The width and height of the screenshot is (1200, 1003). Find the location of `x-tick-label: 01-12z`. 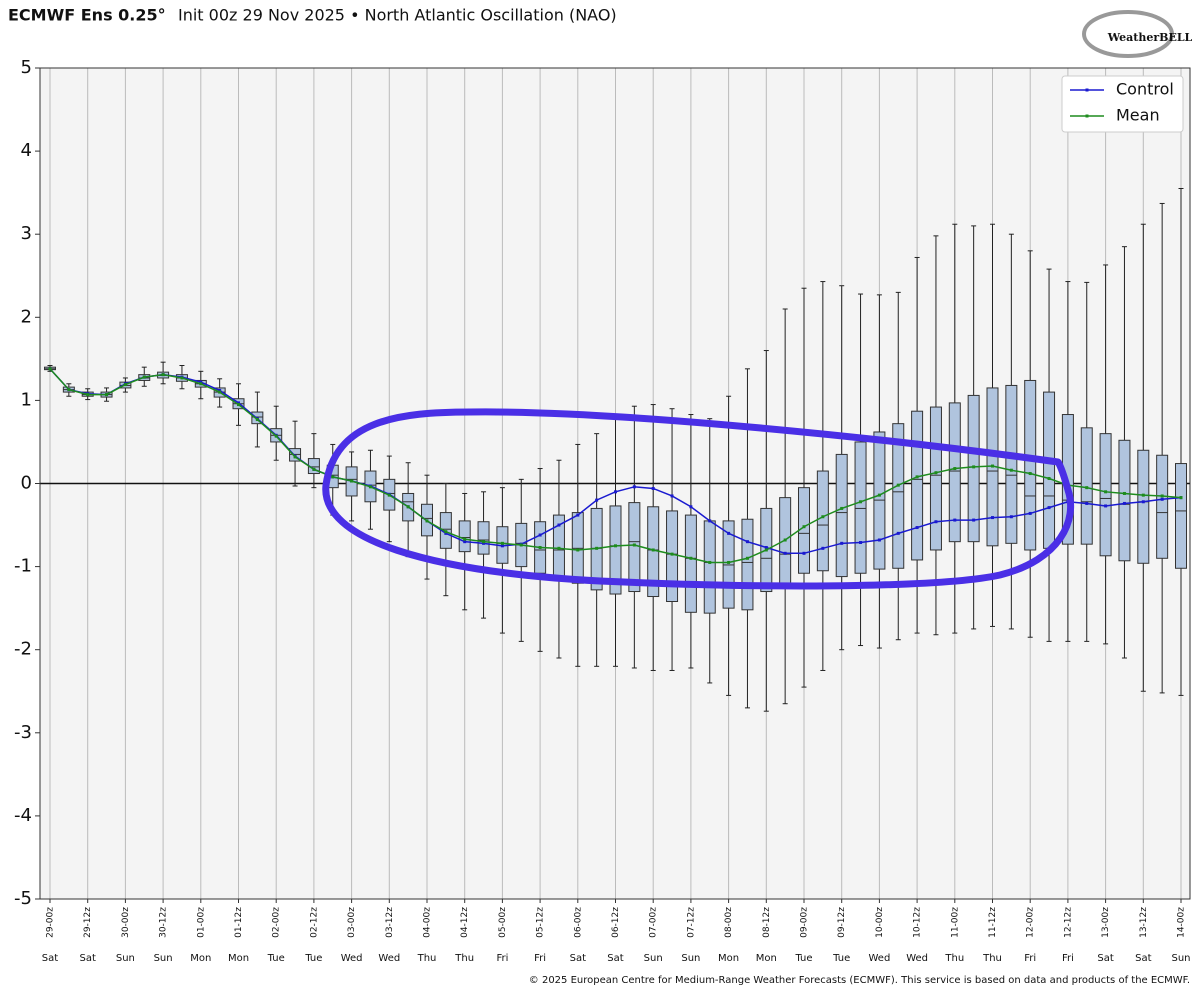

x-tick-label: 01-12z is located at coordinates (239, 922).